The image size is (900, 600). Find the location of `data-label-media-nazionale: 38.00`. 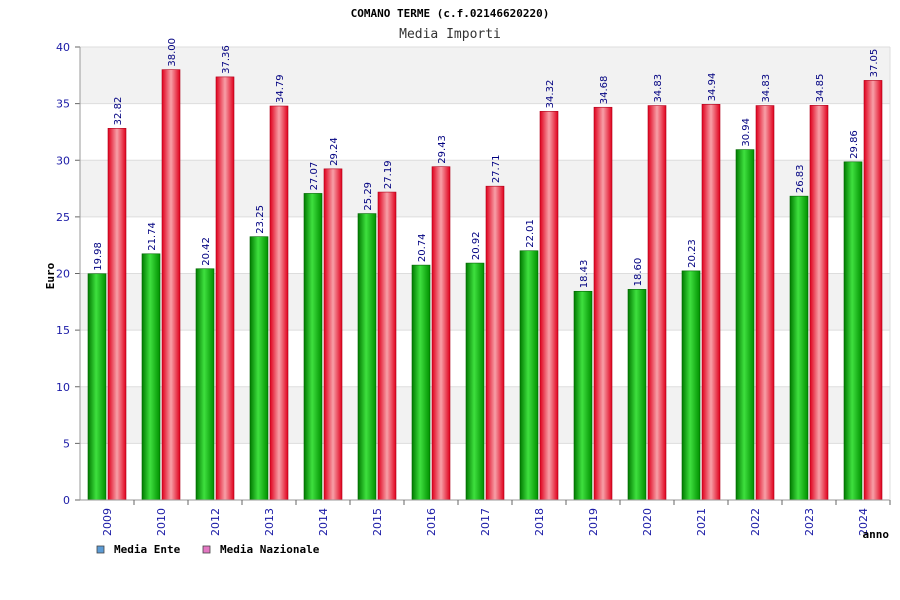

data-label-media-nazionale: 38.00 is located at coordinates (172, 52).